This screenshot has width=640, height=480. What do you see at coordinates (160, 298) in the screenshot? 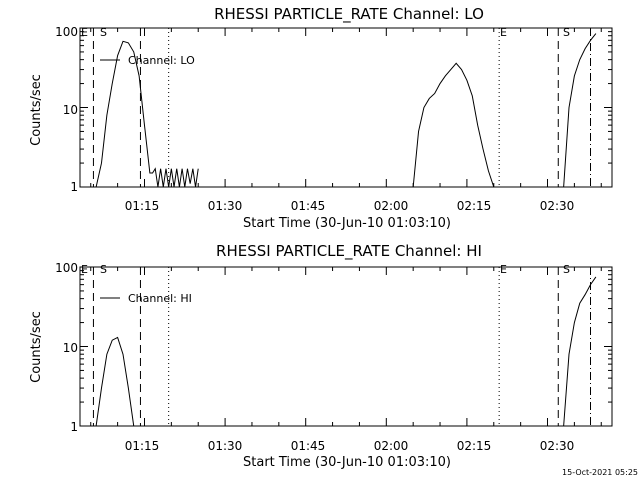
I see `legend-entry: Channel: HI` at bounding box center [160, 298].